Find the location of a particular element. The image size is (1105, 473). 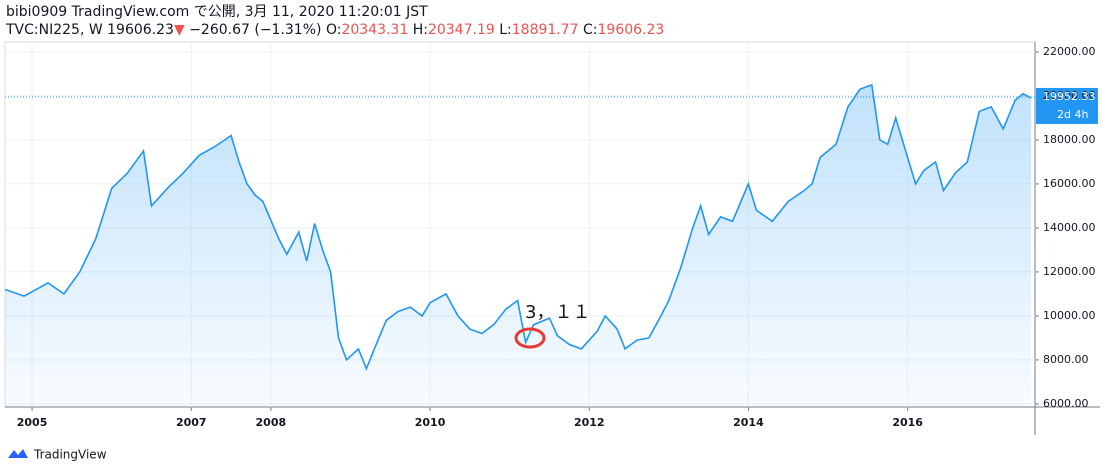

annotation-circle is located at coordinates (530, 338).